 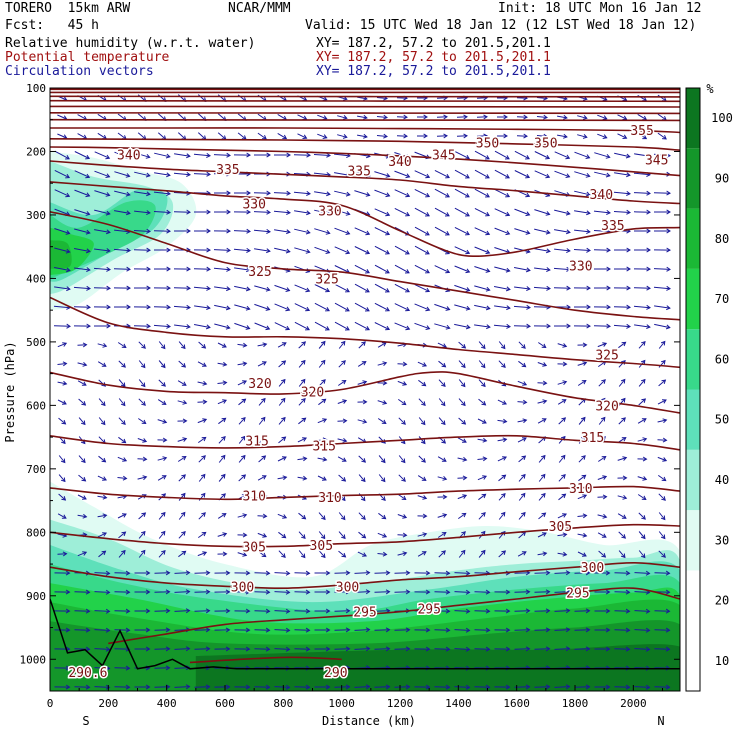 I want to click on theta-label-295: 295, so click(x=577, y=594).